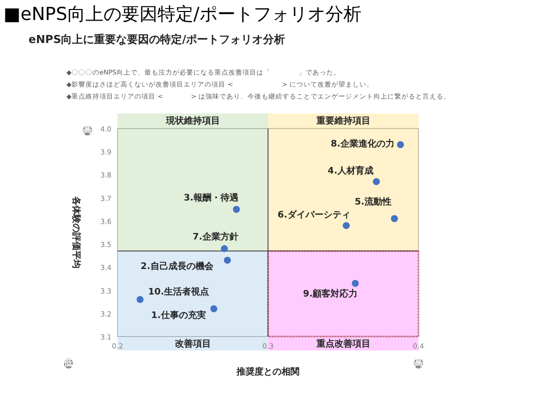  Describe the element at coordinates (68, 363) in the screenshot. I see `text: 低` at that location.